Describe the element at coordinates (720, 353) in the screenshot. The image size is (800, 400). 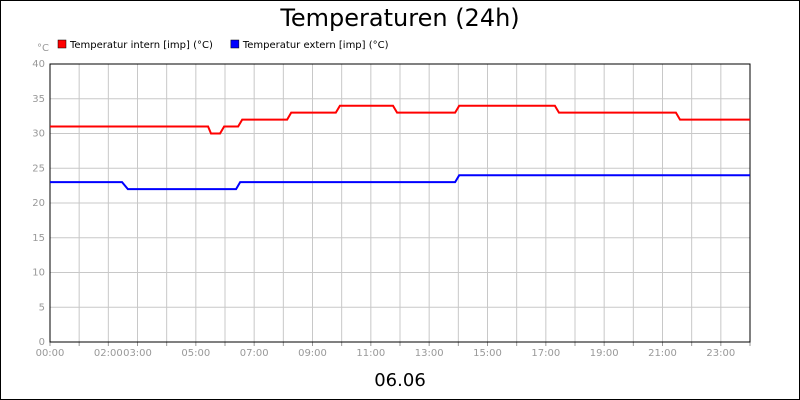
I see `x-tick-label: 23:00` at that location.